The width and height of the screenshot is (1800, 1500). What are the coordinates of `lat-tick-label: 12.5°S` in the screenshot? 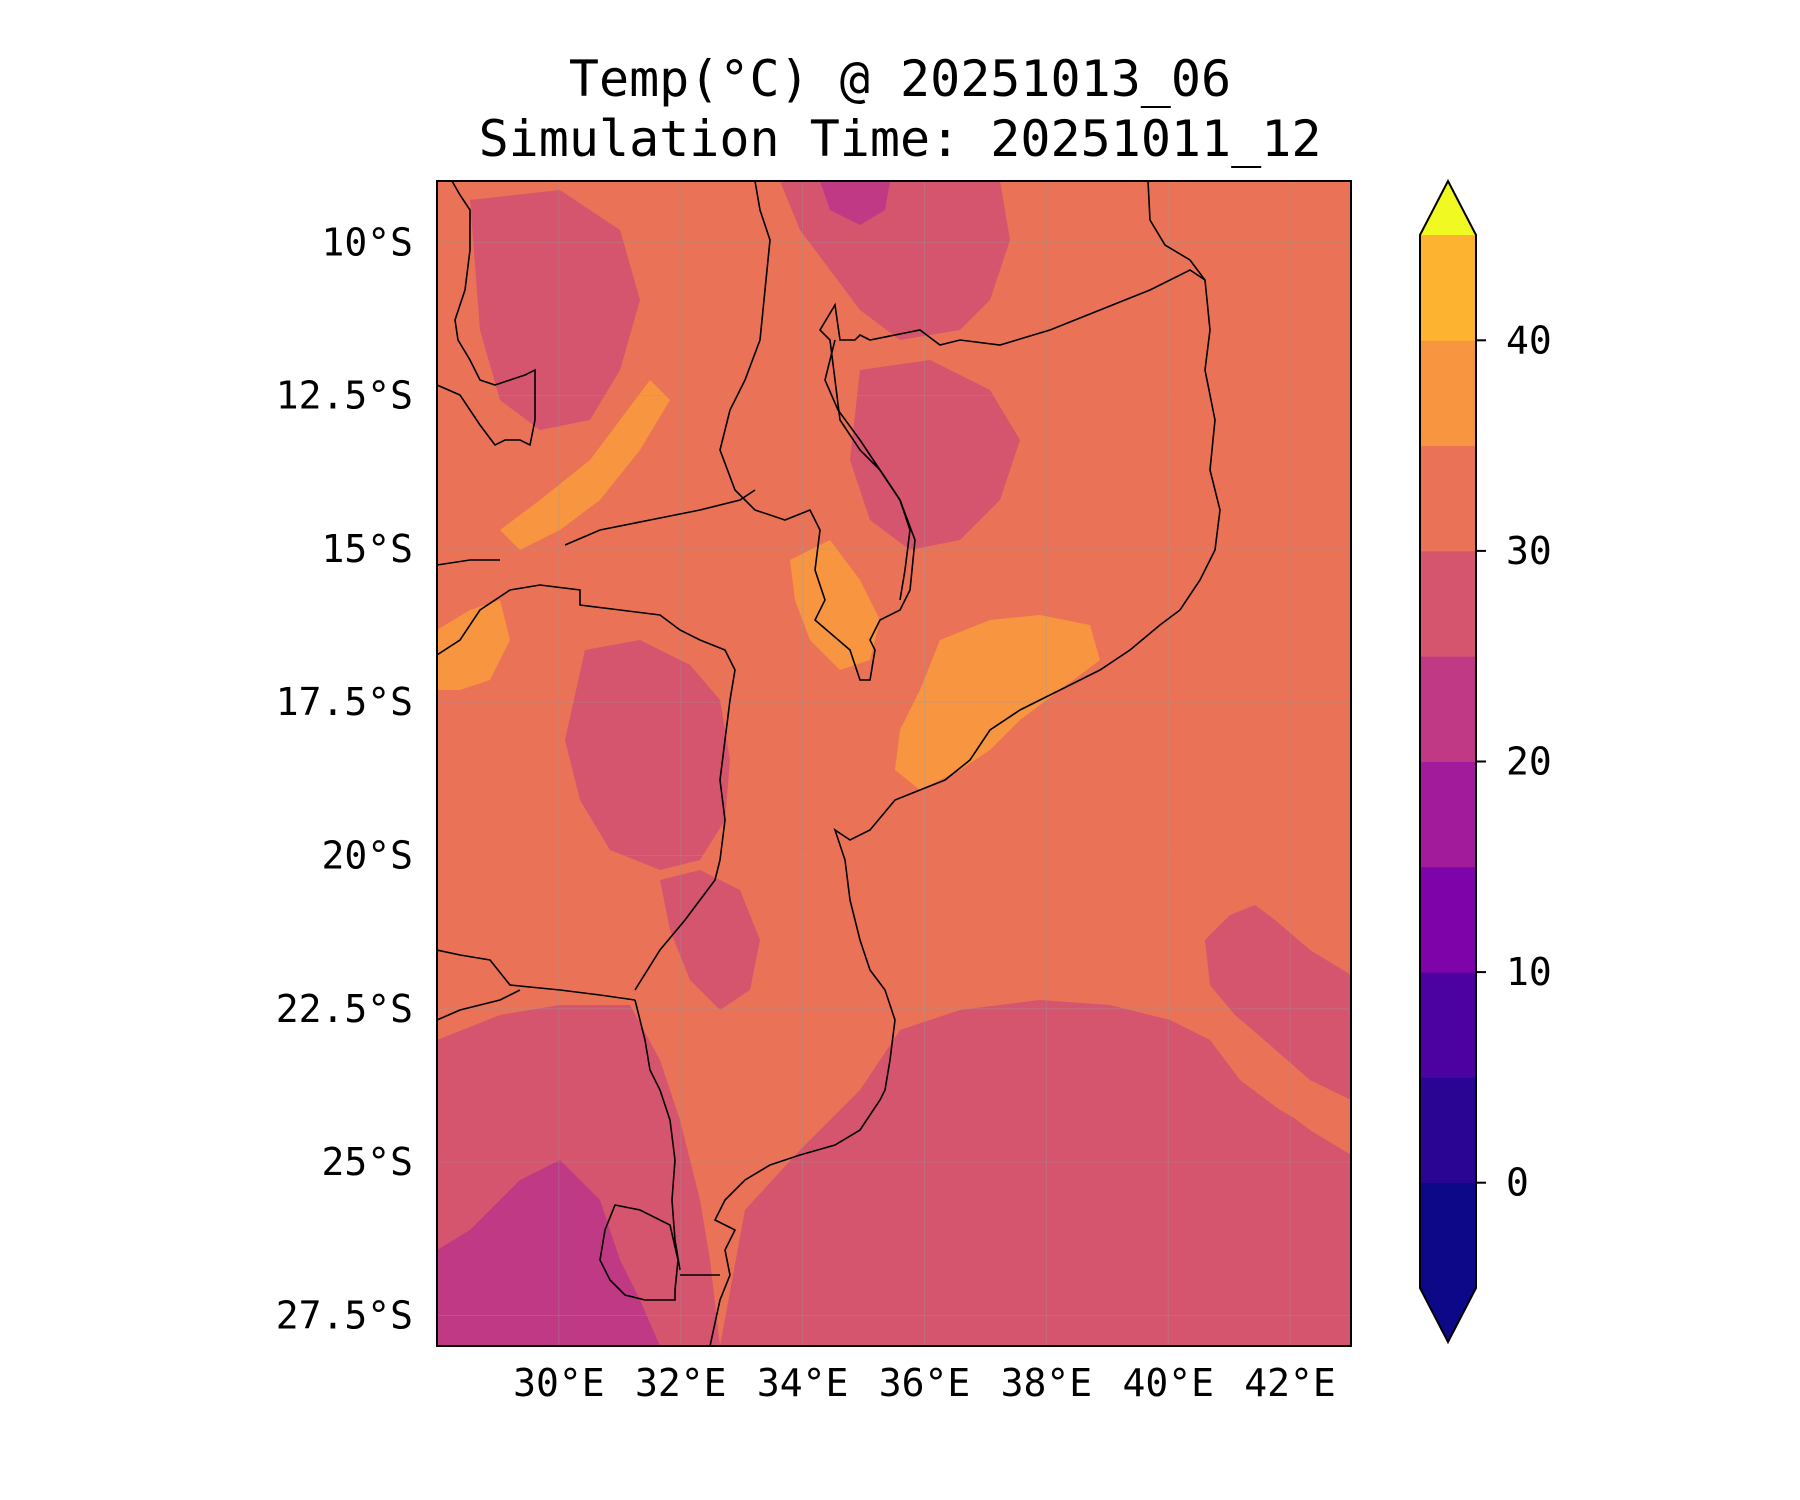 It's located at (344, 396).